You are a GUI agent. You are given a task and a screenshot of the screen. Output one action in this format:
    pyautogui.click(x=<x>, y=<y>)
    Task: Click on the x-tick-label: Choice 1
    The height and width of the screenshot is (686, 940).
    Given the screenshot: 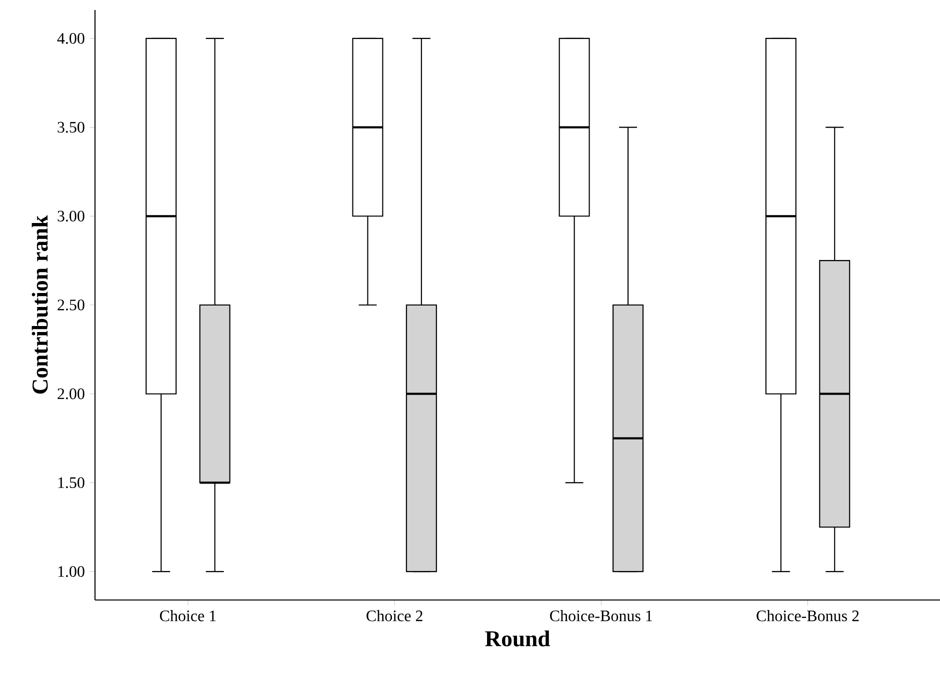 What is the action you would take?
    pyautogui.click(x=188, y=616)
    